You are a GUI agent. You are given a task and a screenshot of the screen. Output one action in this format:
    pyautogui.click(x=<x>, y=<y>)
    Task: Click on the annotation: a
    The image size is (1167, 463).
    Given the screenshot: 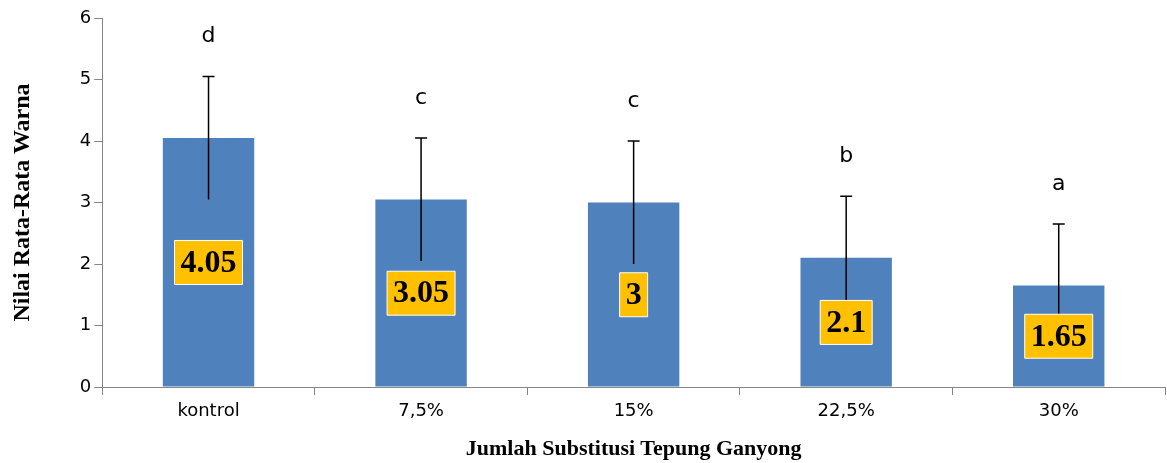 What is the action you would take?
    pyautogui.click(x=1058, y=182)
    